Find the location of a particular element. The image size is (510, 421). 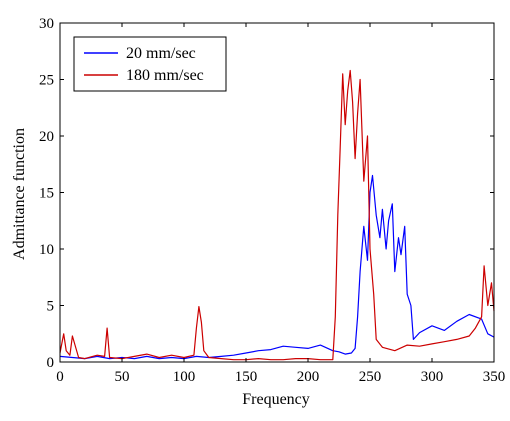

y-tick-label: 25 is located at coordinates (46, 81).